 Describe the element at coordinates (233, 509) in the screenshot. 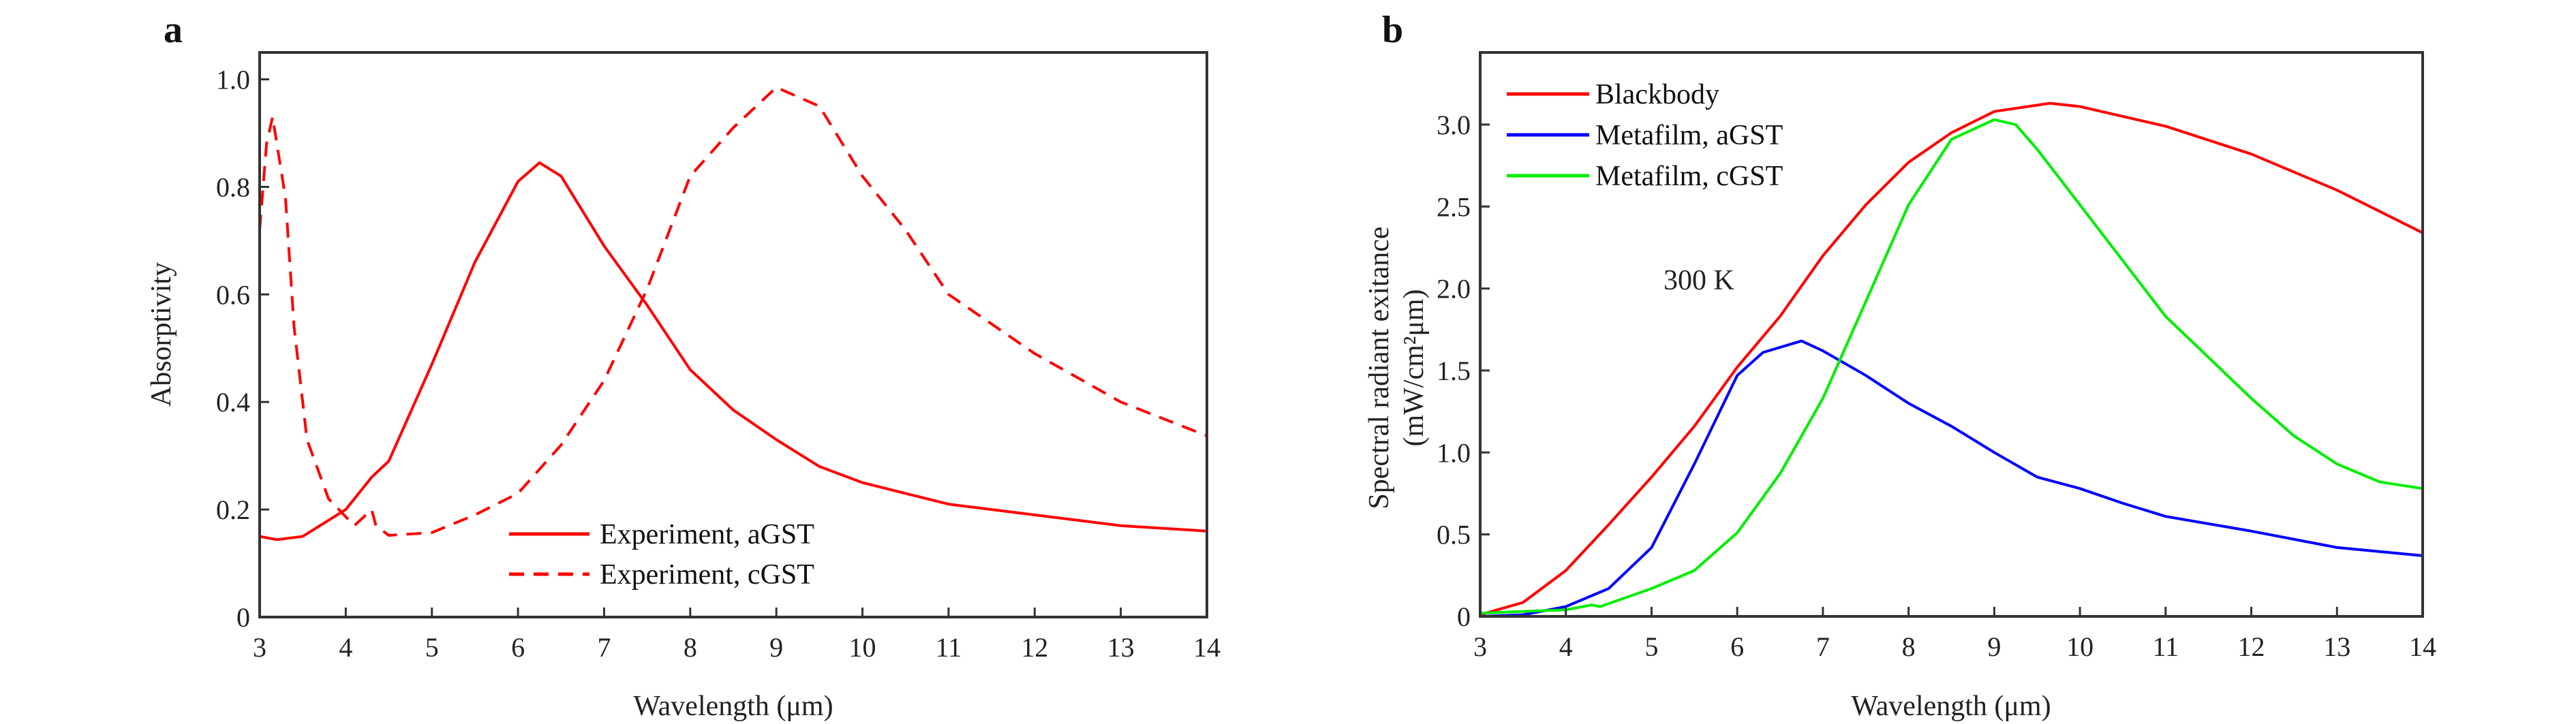

I see `y-tick-label: 0.2` at that location.